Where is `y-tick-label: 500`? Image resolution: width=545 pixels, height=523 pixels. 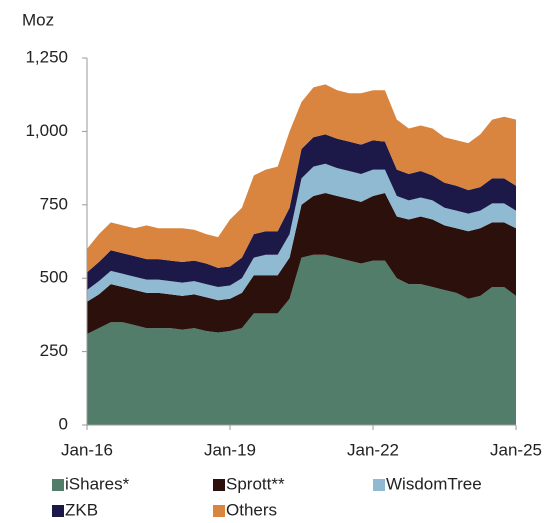 y-tick-label: 500 is located at coordinates (54, 277).